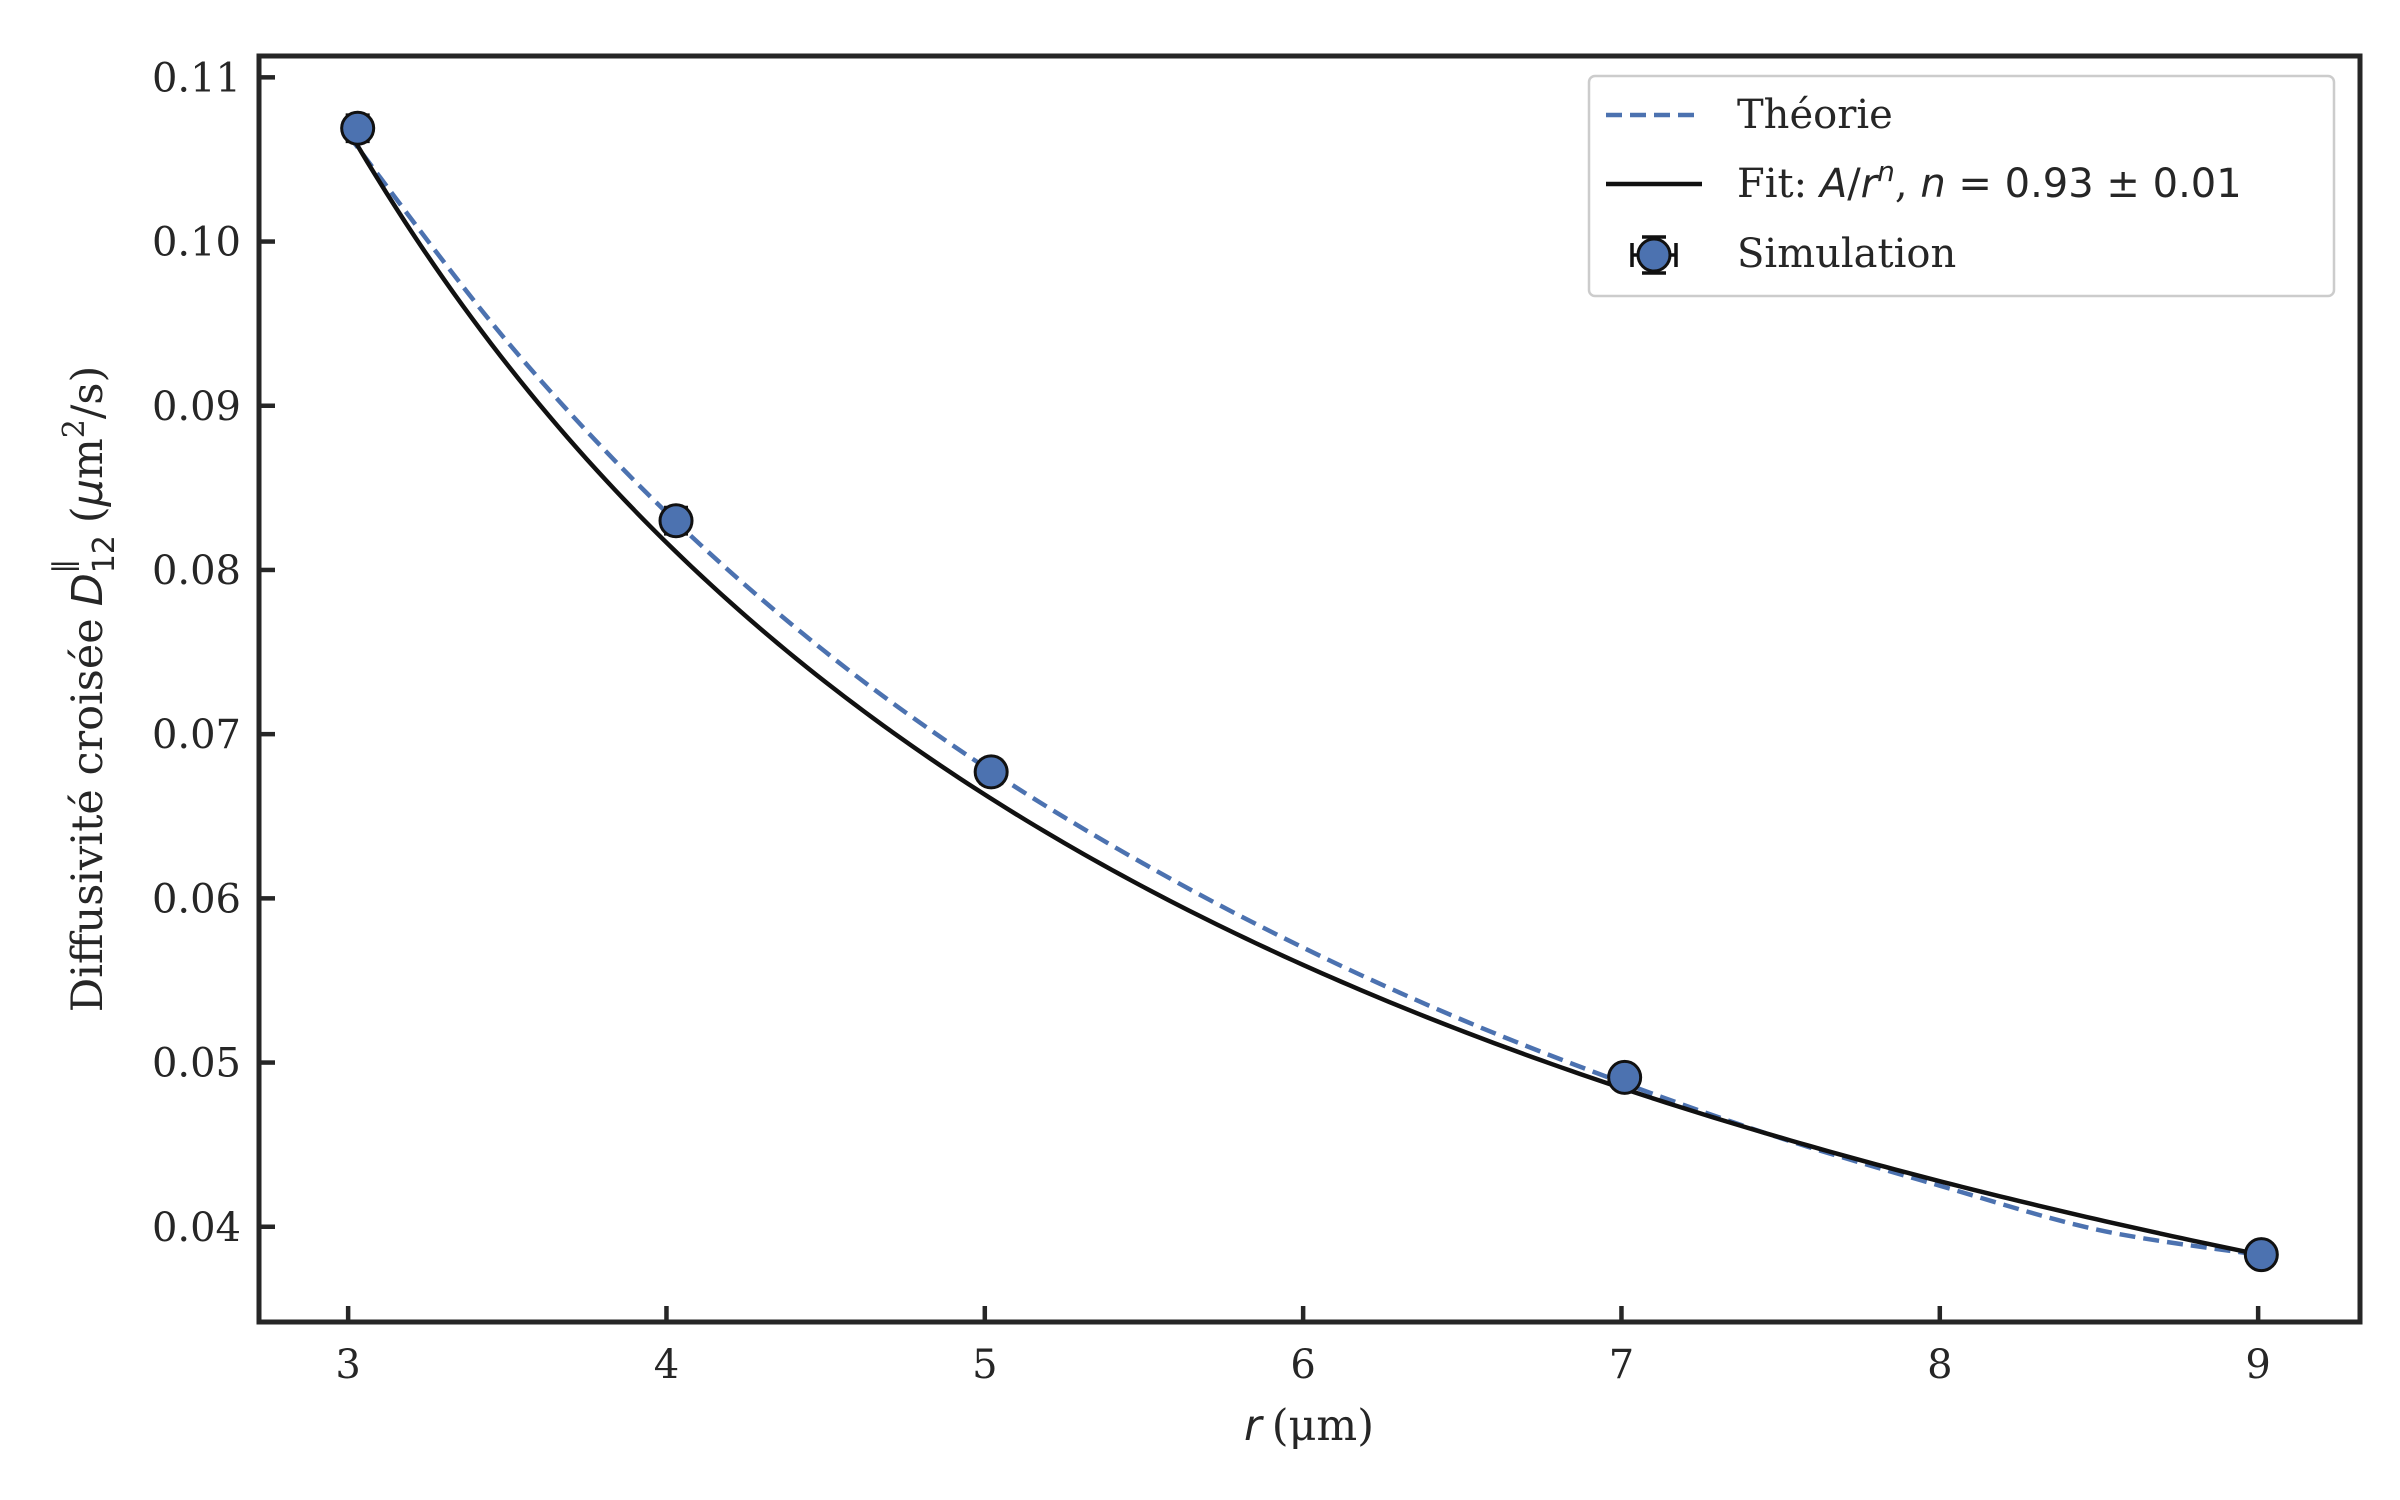 Image resolution: width=2400 pixels, height=1500 pixels. Describe the element at coordinates (88, 815) in the screenshot. I see `y-axis-prefix: Diffusivité croisée` at that location.